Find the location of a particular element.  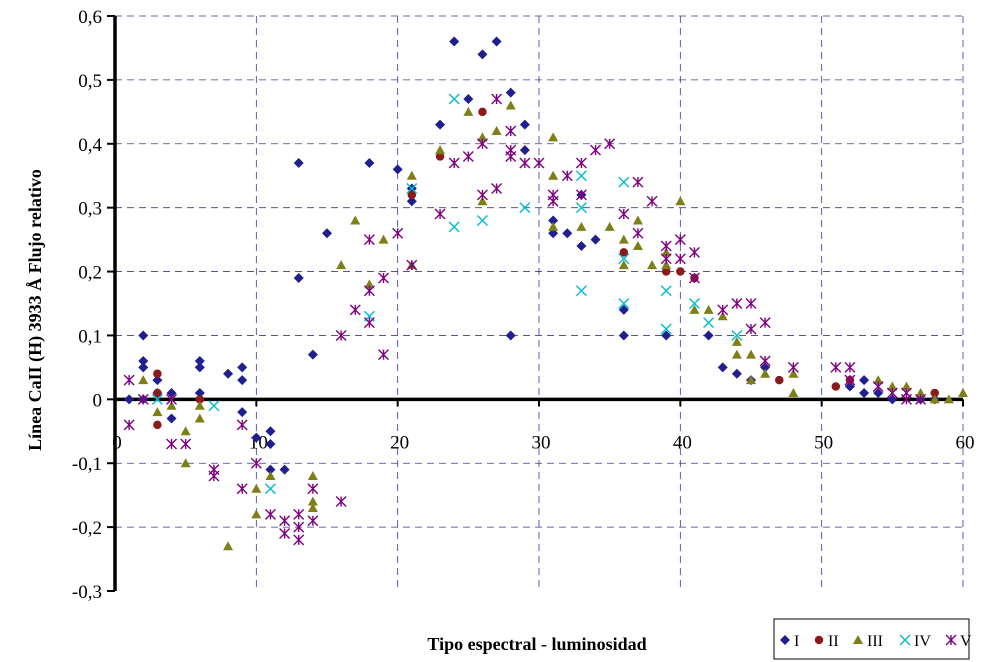

legend-label-v: V is located at coordinates (966, 641).